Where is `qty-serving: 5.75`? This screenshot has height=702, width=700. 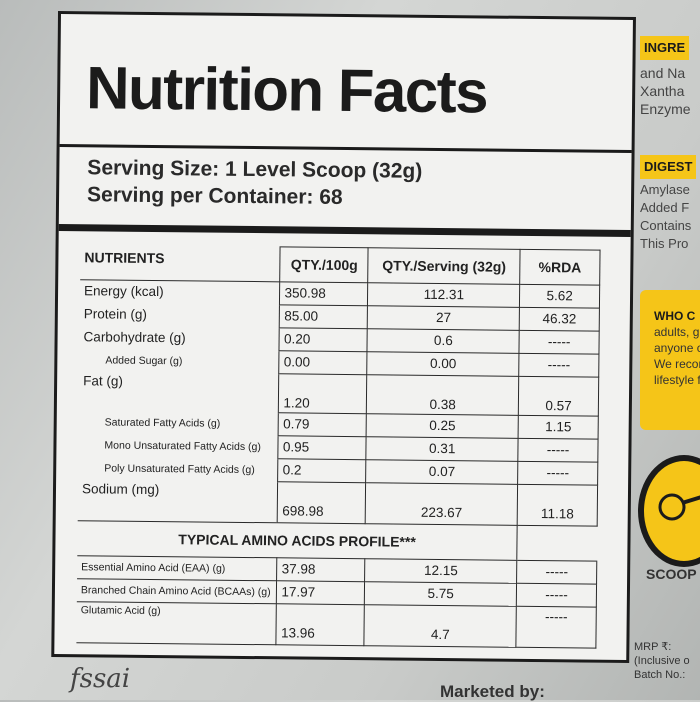
qty-serving: 5.75 is located at coordinates (440, 593).